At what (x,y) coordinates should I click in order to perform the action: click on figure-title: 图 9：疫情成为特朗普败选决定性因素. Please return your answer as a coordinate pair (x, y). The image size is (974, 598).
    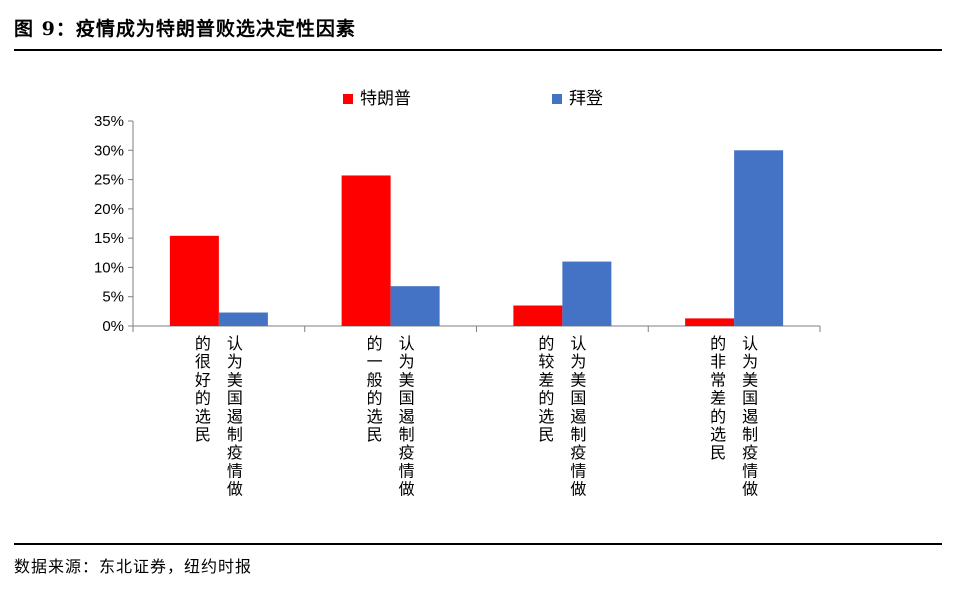
    Looking at the image, I should click on (185, 29).